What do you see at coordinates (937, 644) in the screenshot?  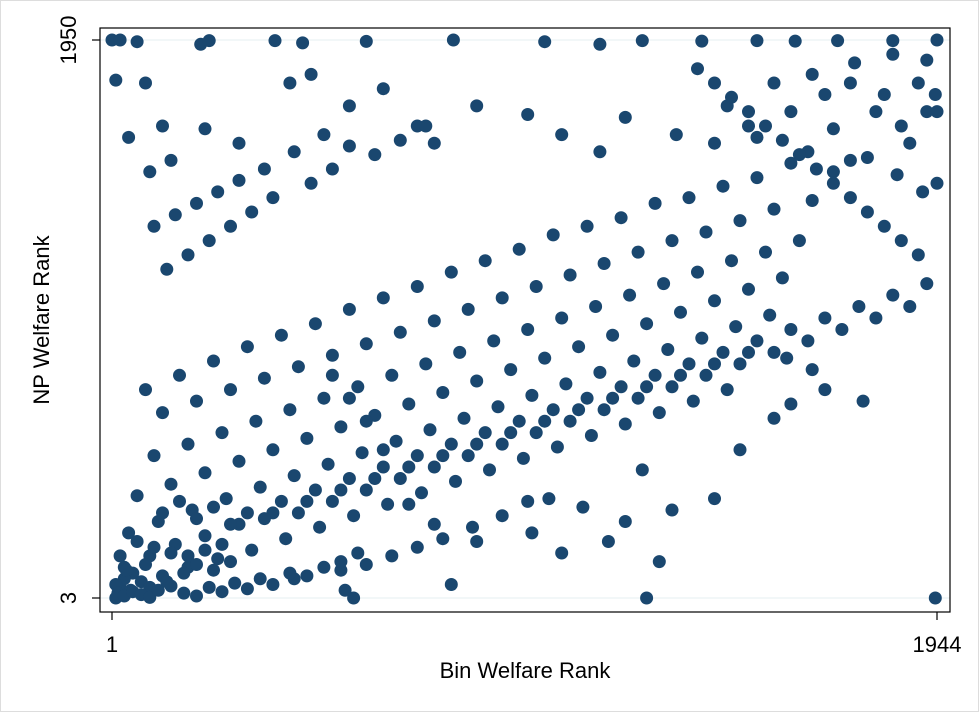 I see `x-tick-label-1: 1944` at bounding box center [937, 644].